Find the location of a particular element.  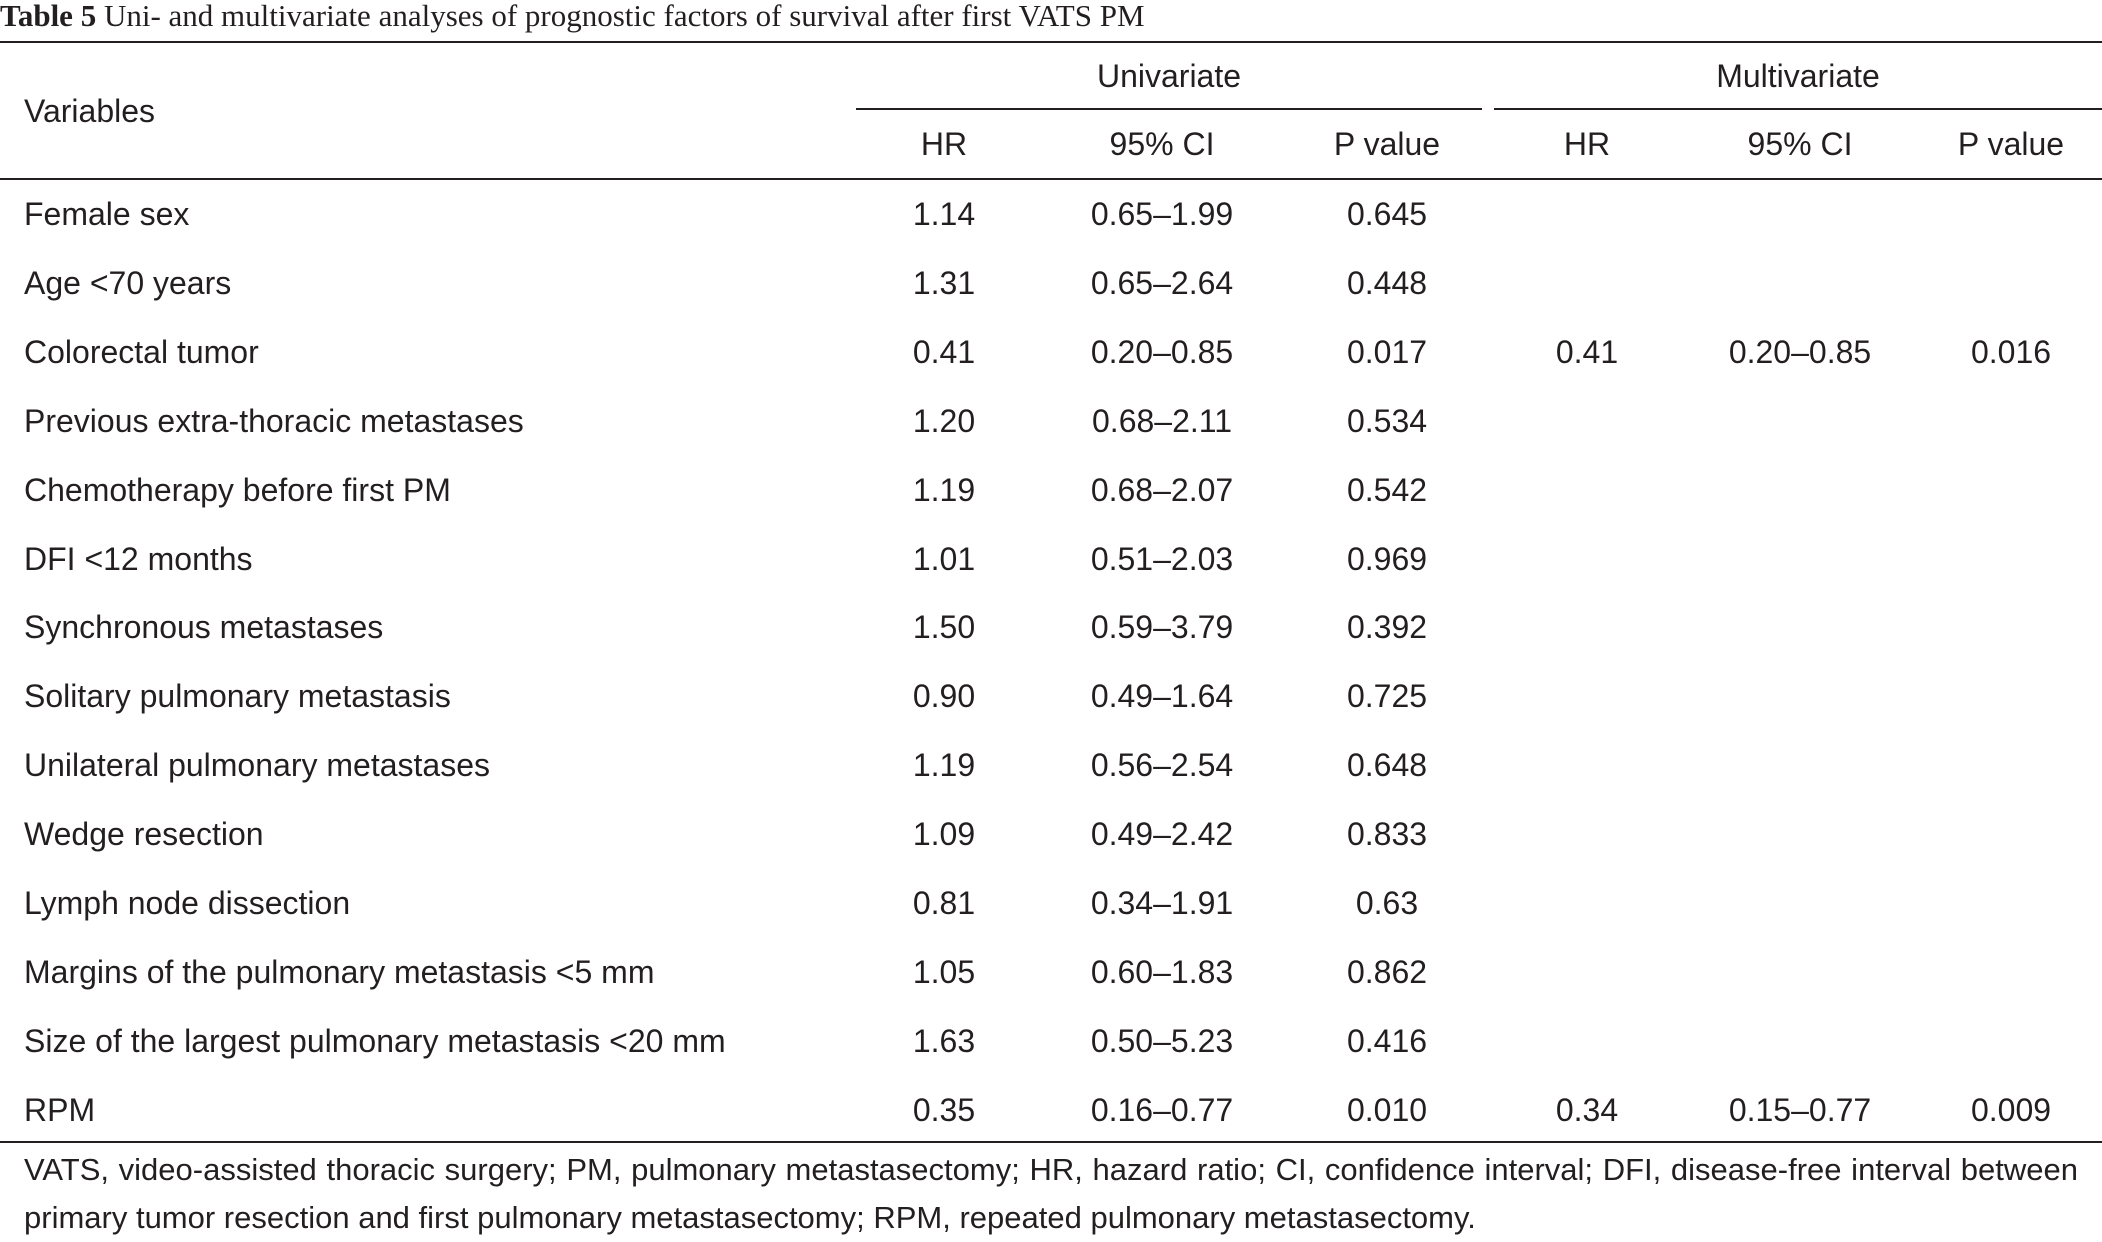

cell-multi-hr: 0.41 is located at coordinates (1587, 352).